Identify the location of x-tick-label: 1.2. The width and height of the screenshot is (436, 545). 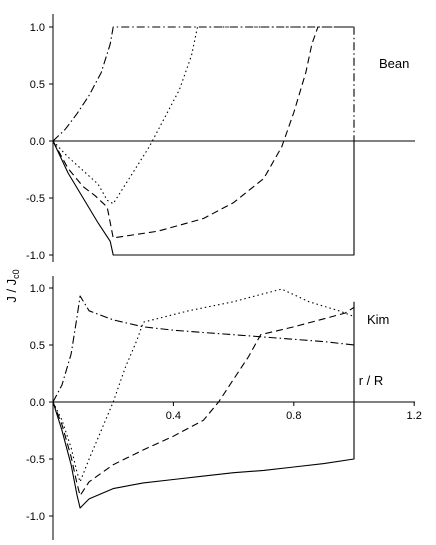
(414, 416).